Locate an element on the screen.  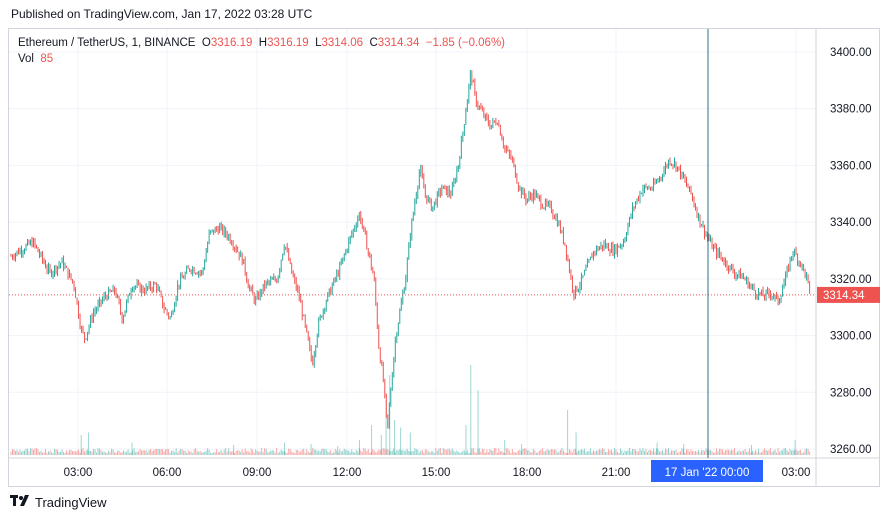
low-value: 3314.06 is located at coordinates (342, 43).